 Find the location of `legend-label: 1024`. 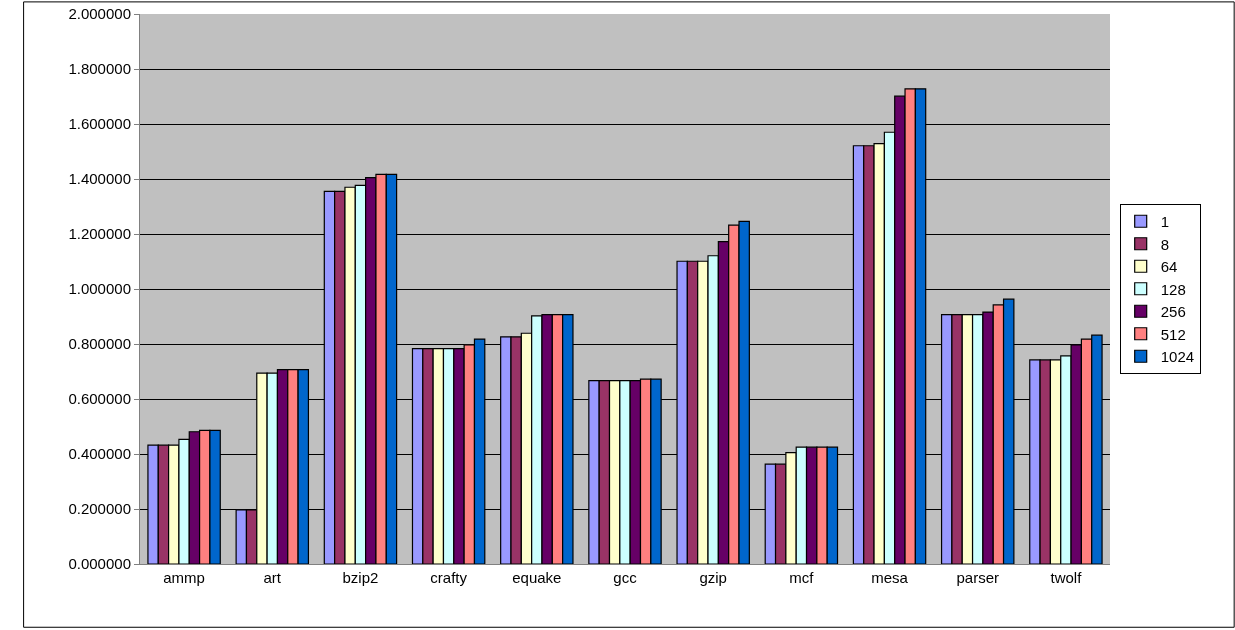

legend-label: 1024 is located at coordinates (1177, 357).